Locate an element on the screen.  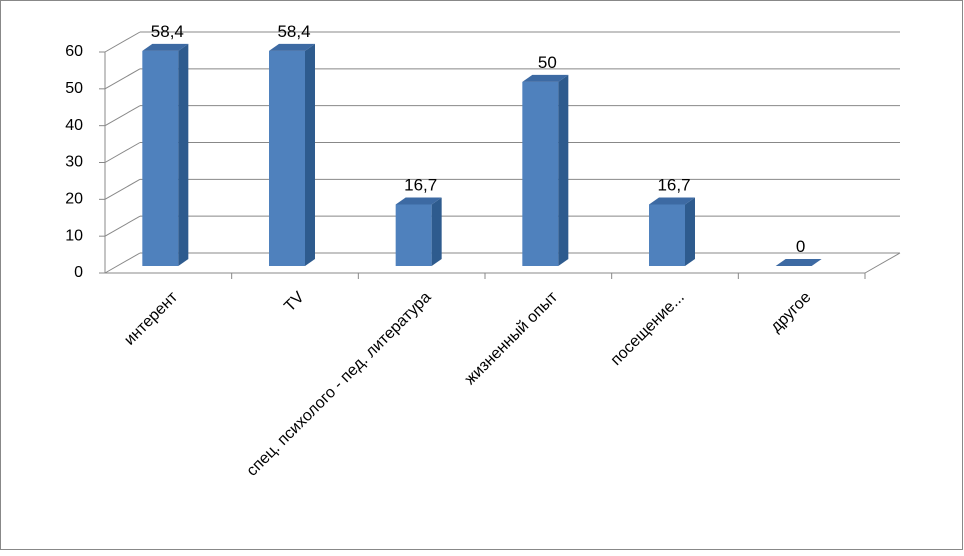
y-tick-label: 10 is located at coordinates (74, 235).